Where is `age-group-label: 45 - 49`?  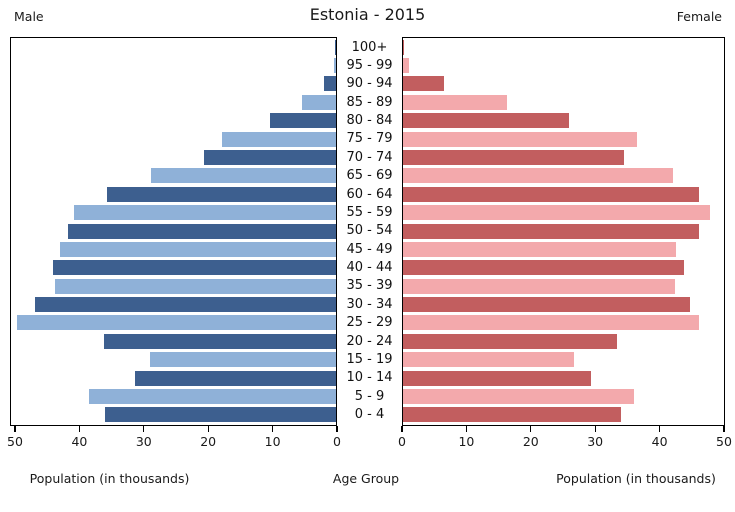
age-group-label: 45 - 49 is located at coordinates (369, 249).